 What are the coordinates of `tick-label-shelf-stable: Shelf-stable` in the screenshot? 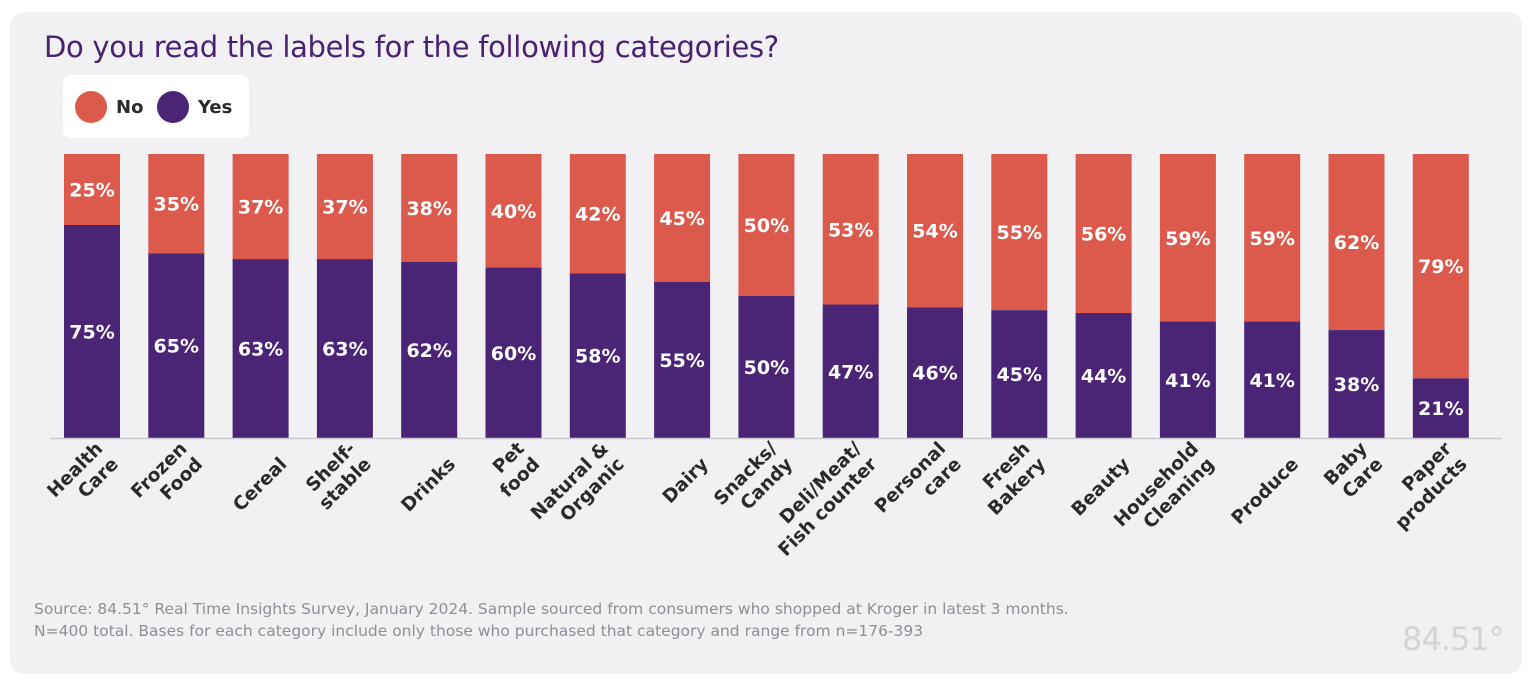 It's located at (338, 476).